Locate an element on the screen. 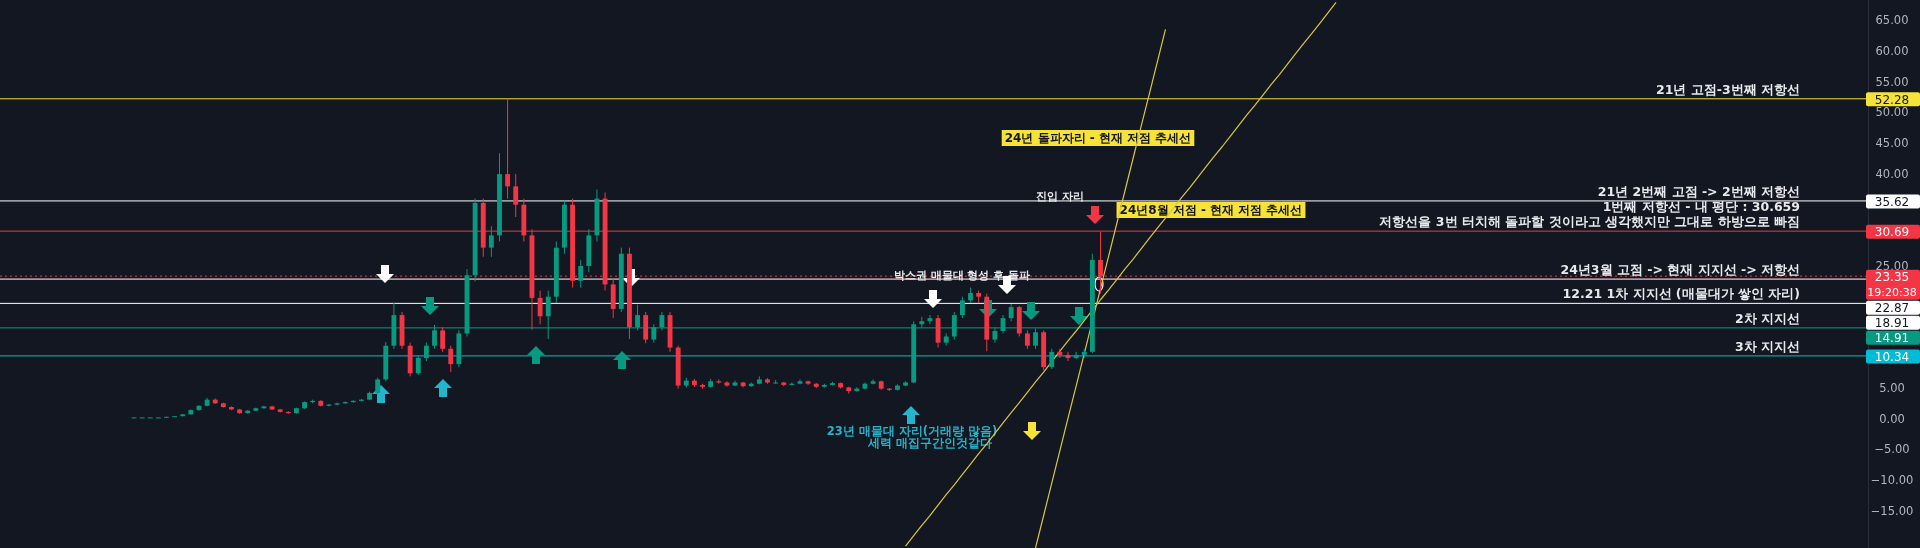  ref-line-label: 12.21 1차 지지선 (매물대가 쌓인 자리) is located at coordinates (1681, 294).